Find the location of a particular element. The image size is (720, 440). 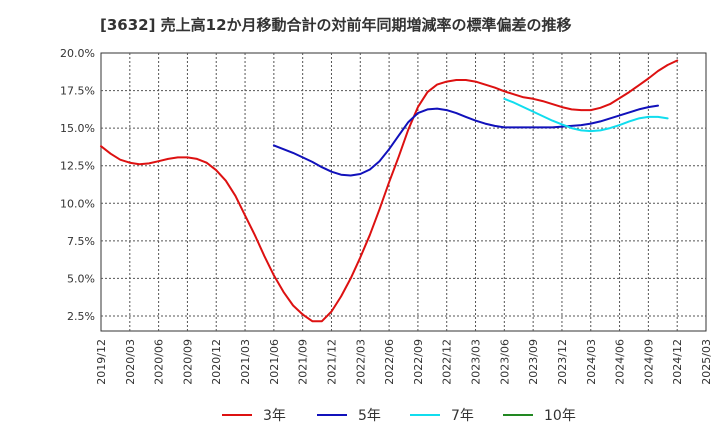

x-tick-label: 2022/03 is located at coordinates (360, 362).